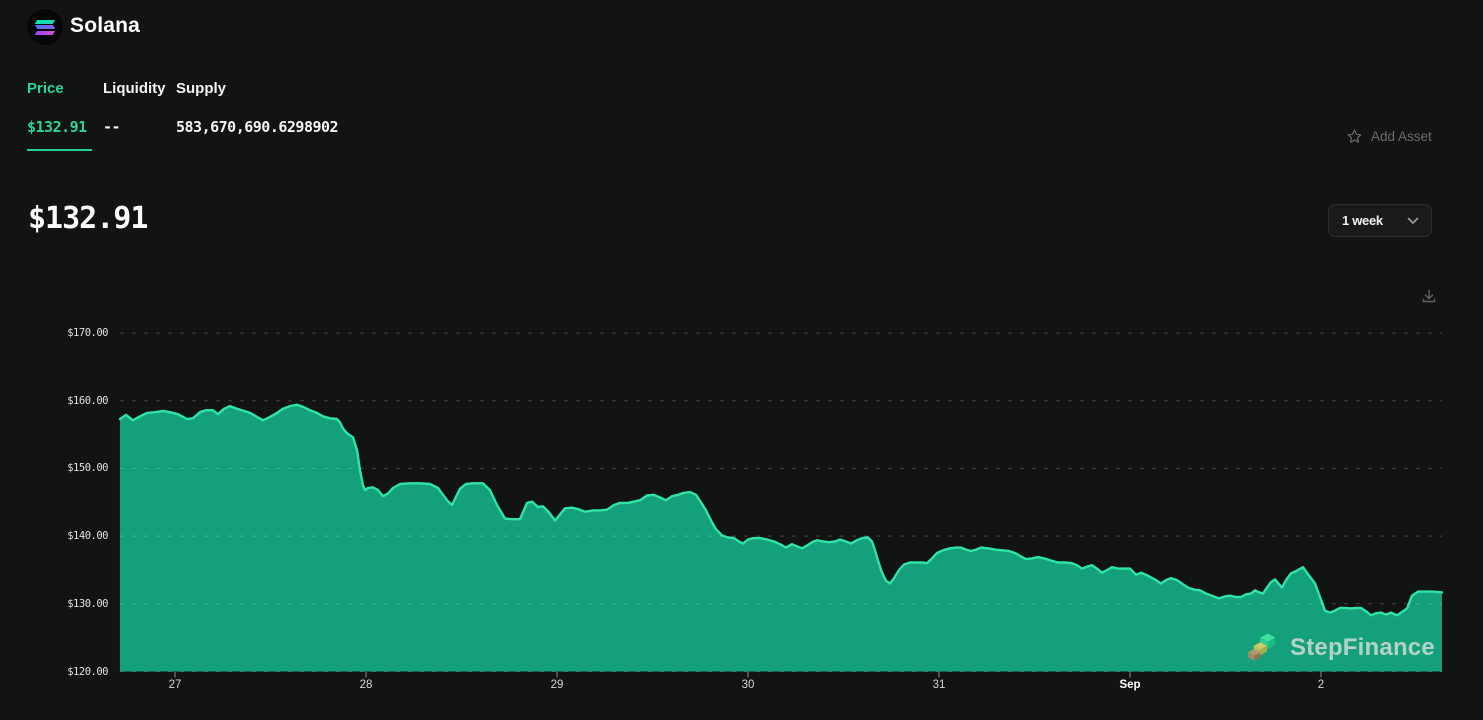 This screenshot has width=1483, height=720. I want to click on supply-stat-value: 583,670,690.6298902, so click(257, 127).